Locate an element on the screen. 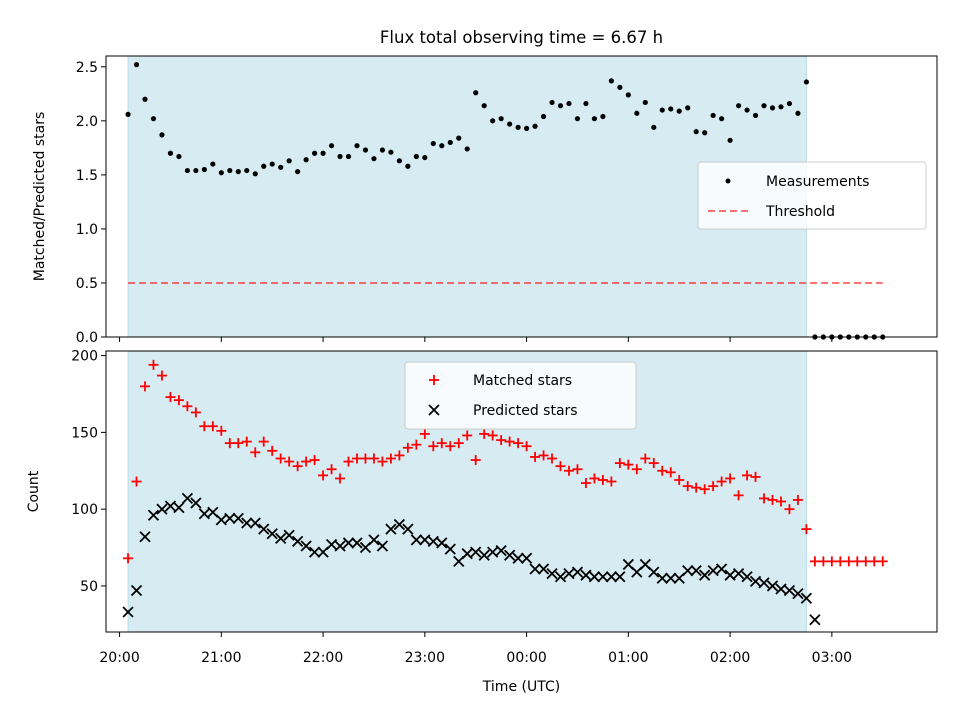 This screenshot has height=720, width=960. legend-measurements-label: Measurements is located at coordinates (817, 182).